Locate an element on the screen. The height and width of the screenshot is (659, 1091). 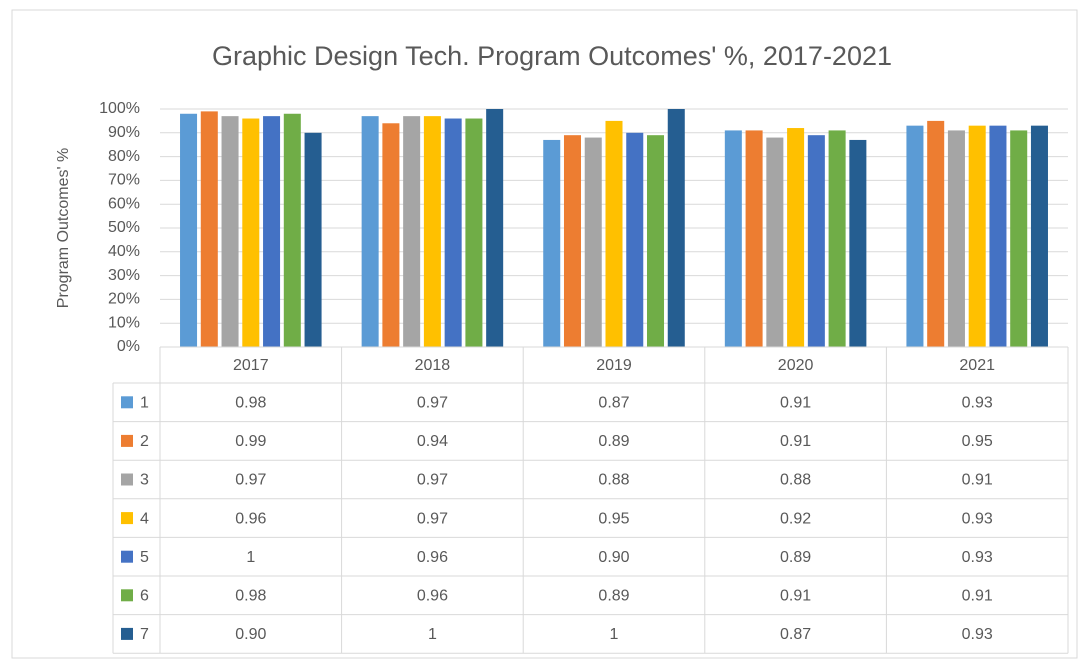
legend-label: 7 is located at coordinates (144, 634).